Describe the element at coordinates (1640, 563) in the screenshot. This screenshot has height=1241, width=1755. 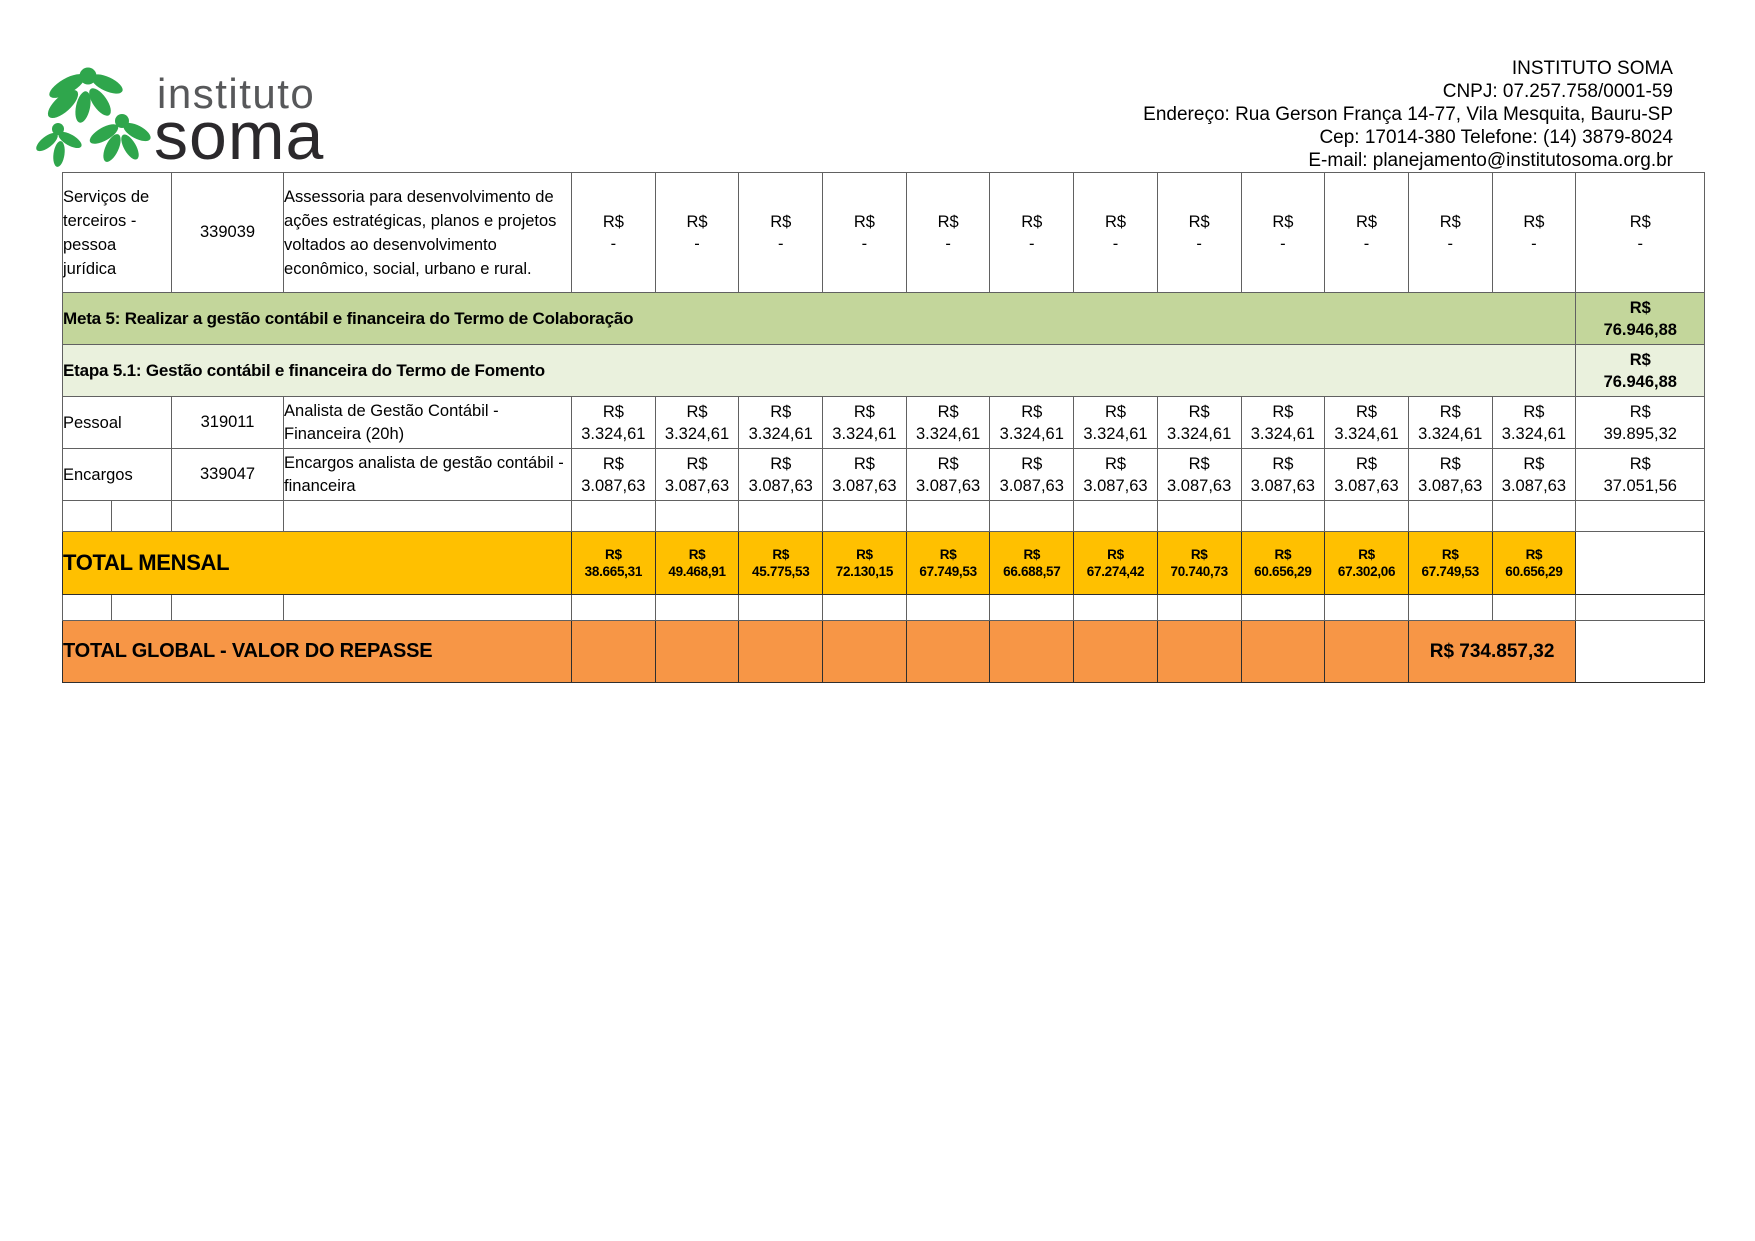
I see `empty-total-cell` at that location.